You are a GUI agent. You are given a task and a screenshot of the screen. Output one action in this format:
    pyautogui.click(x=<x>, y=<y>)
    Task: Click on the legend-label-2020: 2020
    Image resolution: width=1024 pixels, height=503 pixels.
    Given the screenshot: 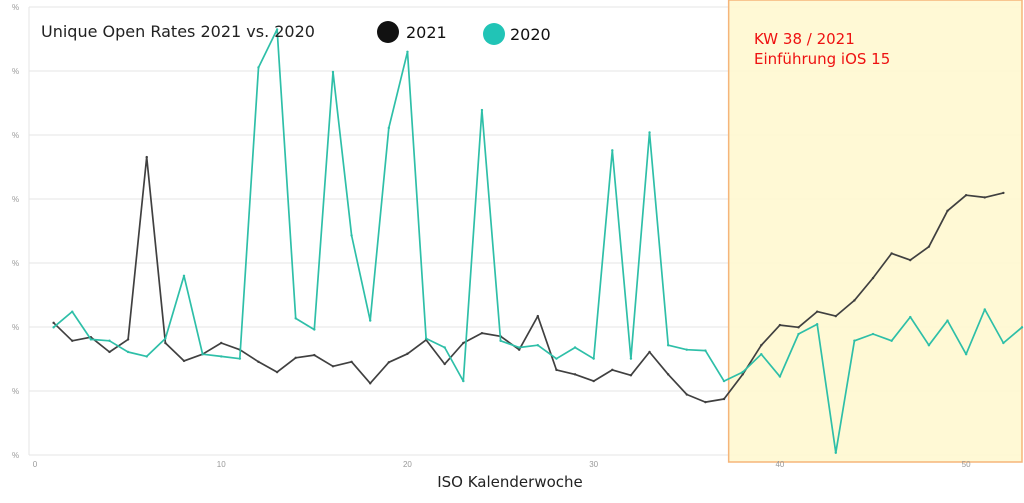 What is the action you would take?
    pyautogui.click(x=530, y=34)
    